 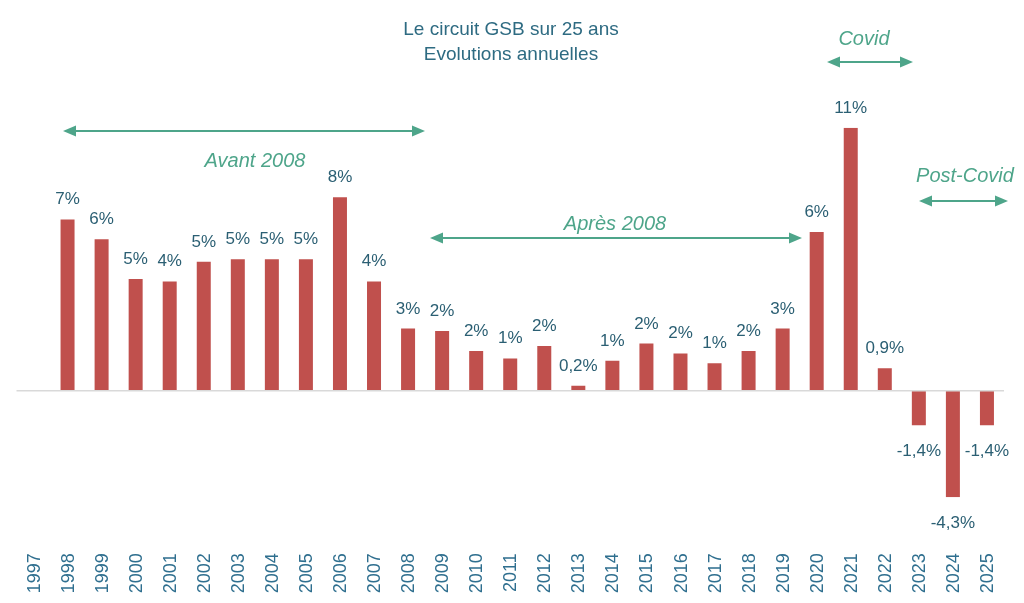 I want to click on x-tick-label: 2001, so click(x=169, y=573).